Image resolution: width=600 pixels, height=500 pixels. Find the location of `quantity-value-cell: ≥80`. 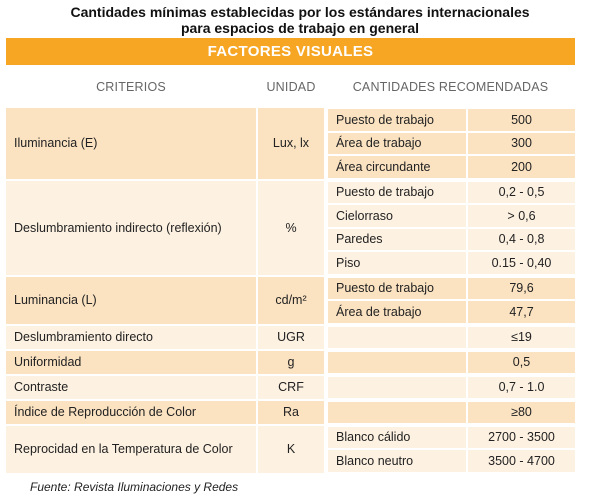

quantity-value-cell: ≥80 is located at coordinates (521, 412).